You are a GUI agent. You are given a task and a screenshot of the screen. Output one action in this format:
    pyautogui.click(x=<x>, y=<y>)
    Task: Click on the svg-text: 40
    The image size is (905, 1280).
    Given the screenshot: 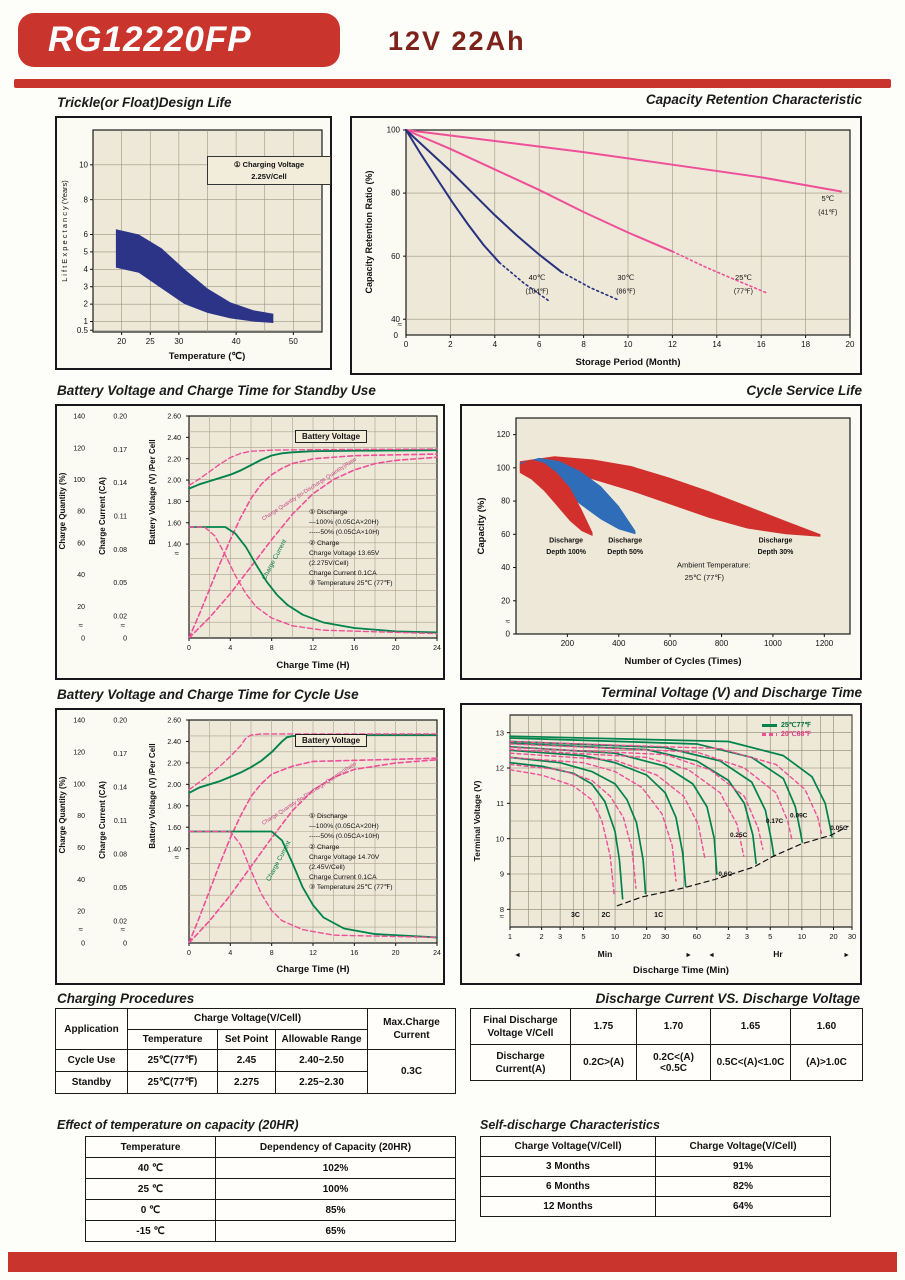 What is the action you would take?
    pyautogui.click(x=395, y=319)
    